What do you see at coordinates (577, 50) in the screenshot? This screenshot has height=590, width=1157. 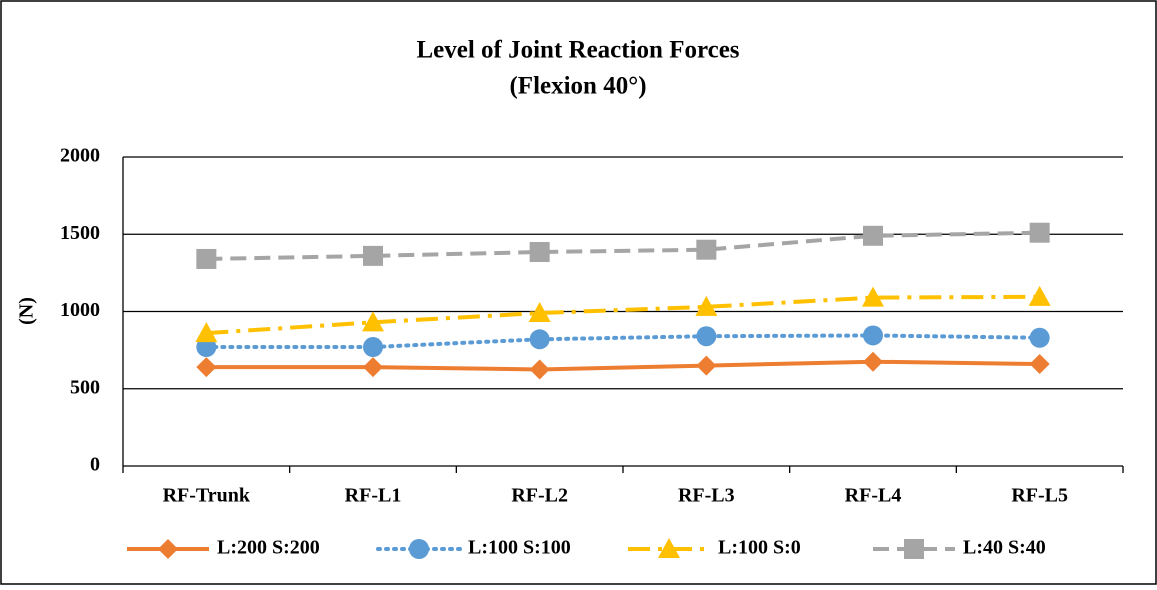 I see `chart-title: Level of Joint Reaction Forces` at bounding box center [577, 50].